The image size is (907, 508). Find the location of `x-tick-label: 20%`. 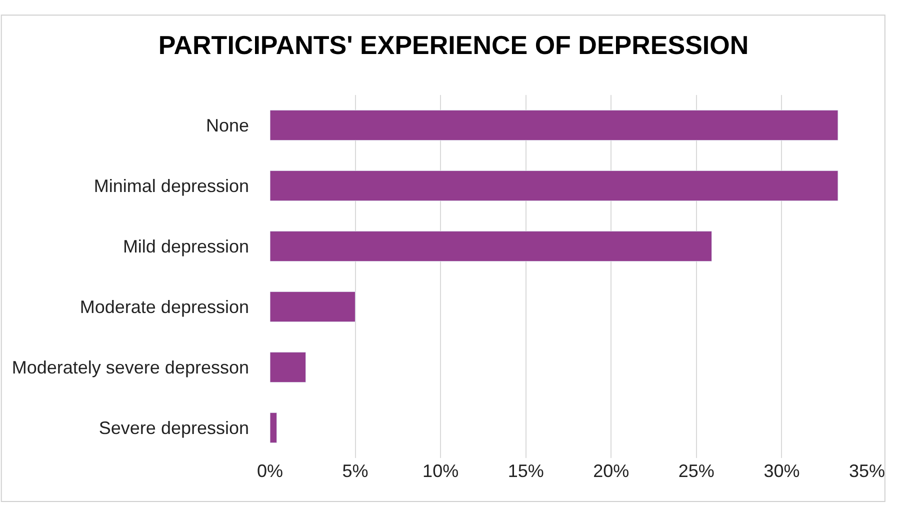

x-tick-label: 20% is located at coordinates (611, 471).